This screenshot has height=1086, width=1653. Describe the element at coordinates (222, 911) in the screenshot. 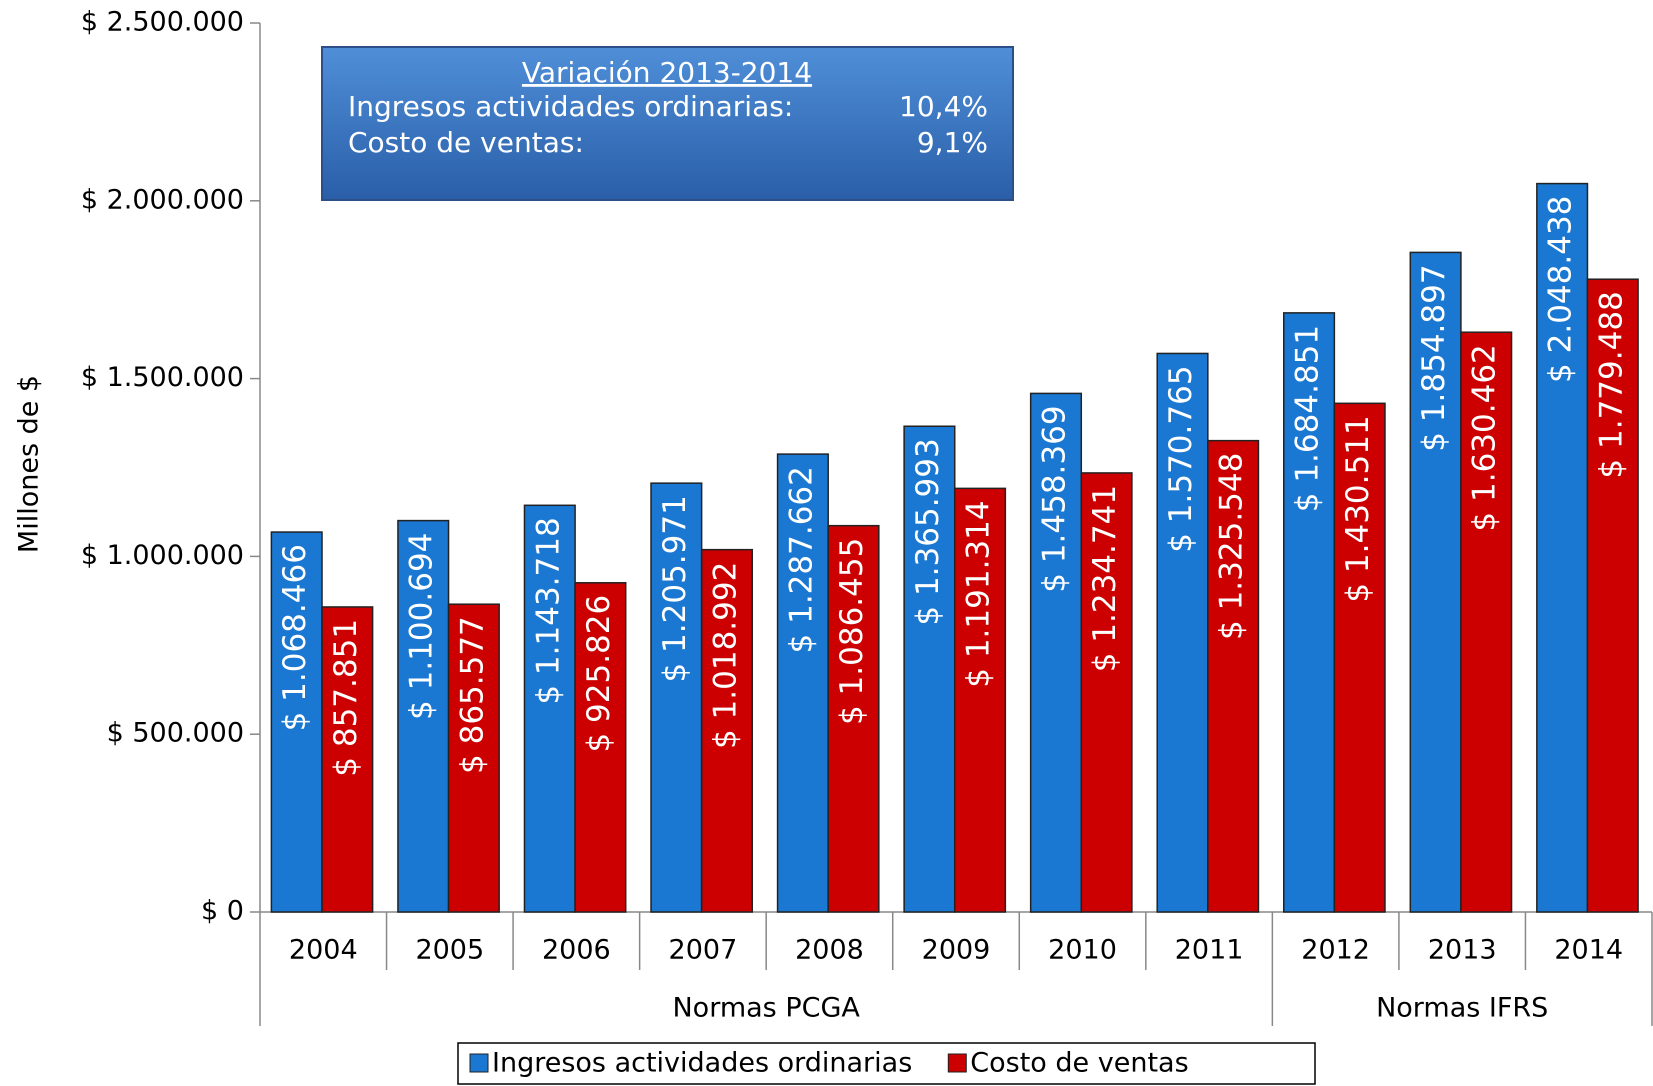

I see `y-tick-label: $ 0` at that location.